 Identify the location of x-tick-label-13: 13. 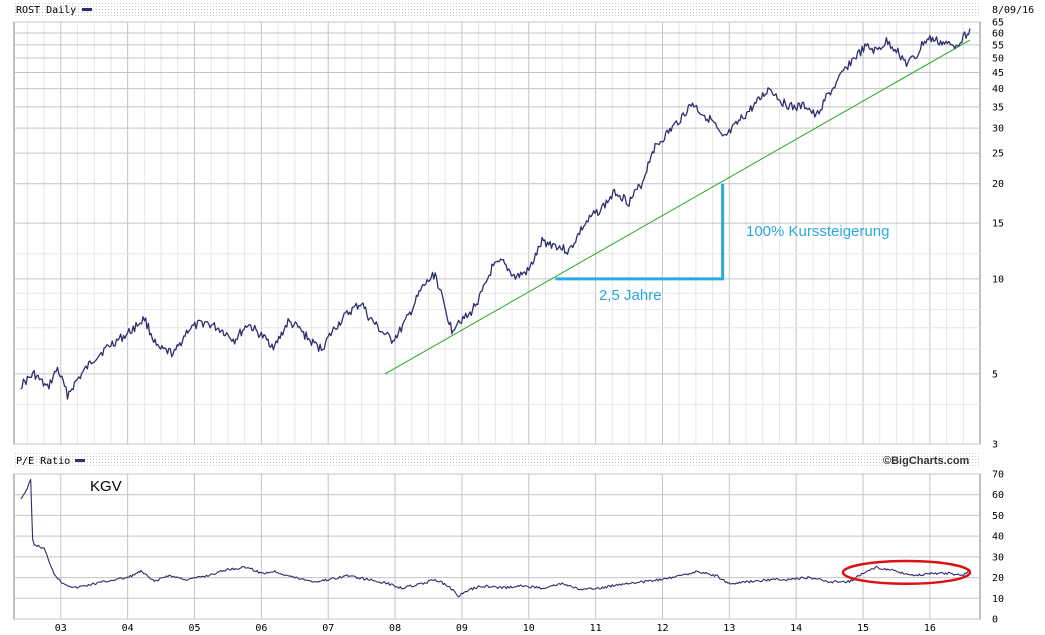
(729, 628).